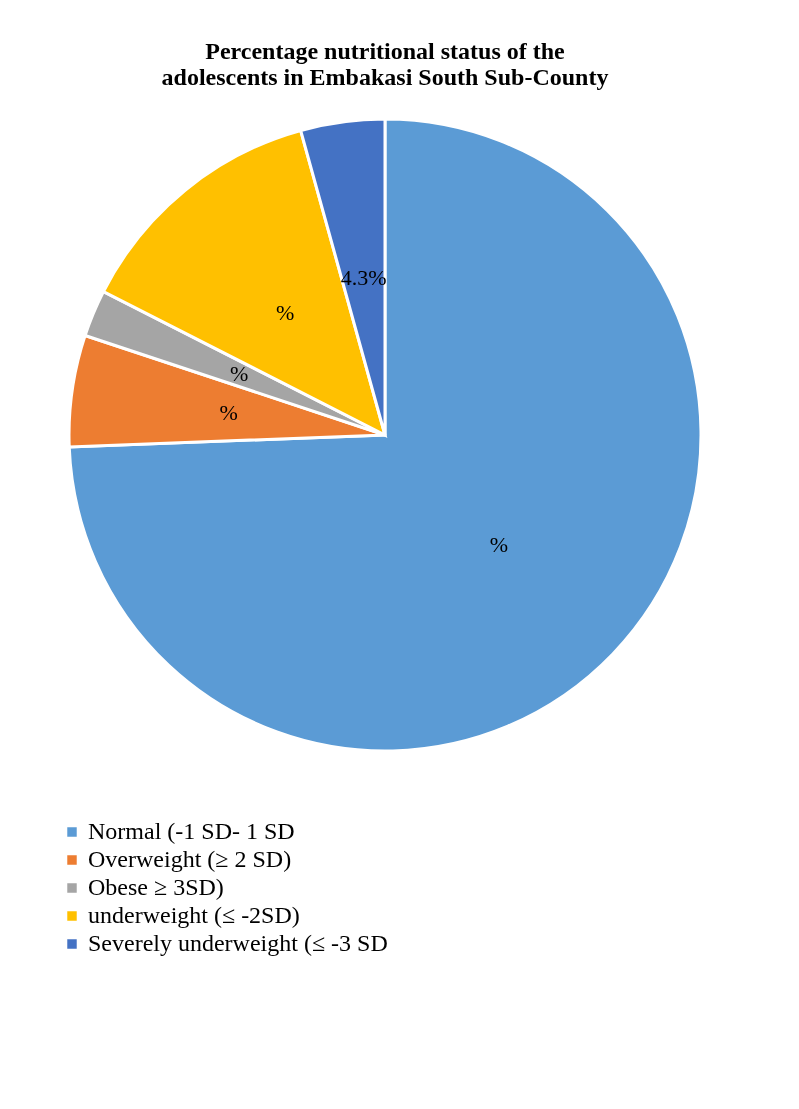  What do you see at coordinates (194, 915) in the screenshot?
I see `legend-label: underweight (≤ -2SD)` at bounding box center [194, 915].